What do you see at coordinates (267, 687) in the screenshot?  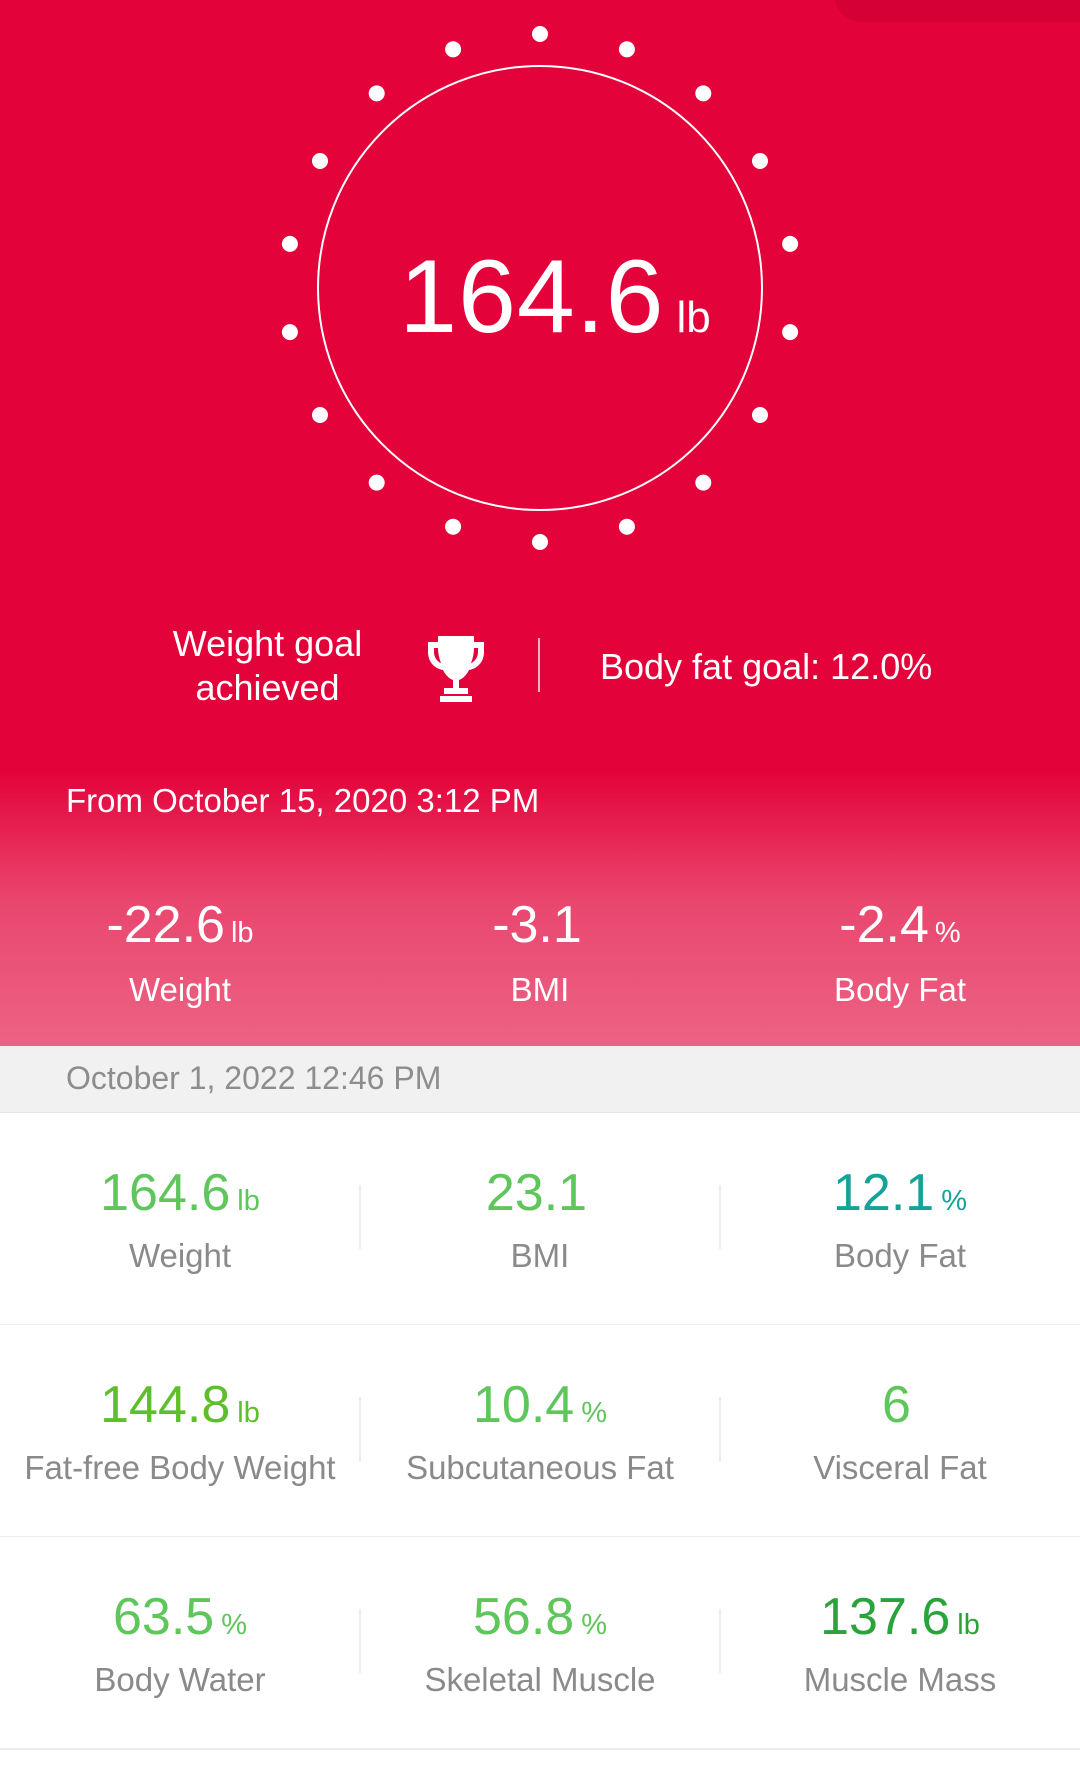 I see `weight-goal-line-2: achieved` at bounding box center [267, 687].